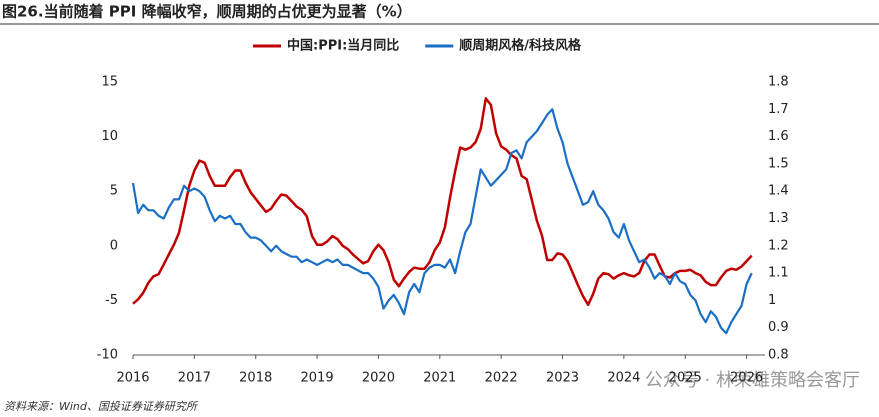 This screenshot has height=417, width=879. I want to click on y2-tick-label: 1.7, so click(778, 109).